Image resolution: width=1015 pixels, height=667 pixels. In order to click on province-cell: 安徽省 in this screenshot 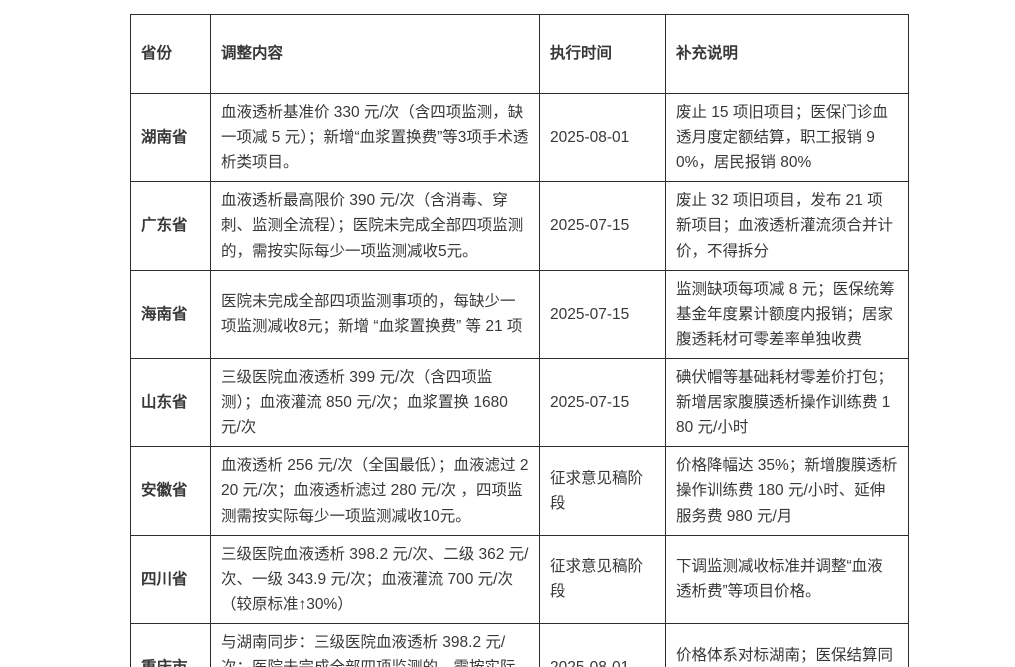, I will do `click(170, 491)`.